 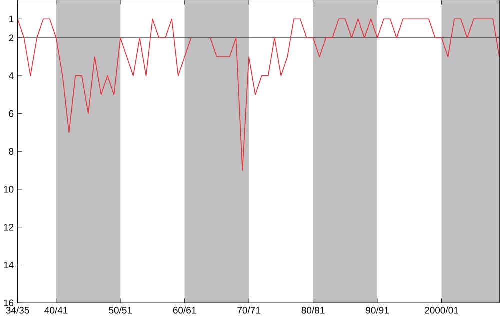 What do you see at coordinates (441, 310) in the screenshot?
I see `x-tick-label: 2000/01` at bounding box center [441, 310].